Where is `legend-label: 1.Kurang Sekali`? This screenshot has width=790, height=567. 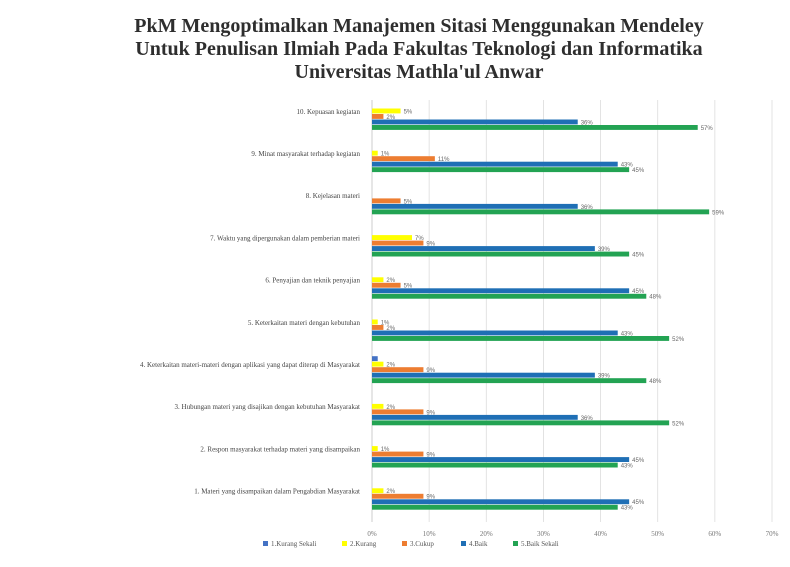 legend-label: 1.Kurang Sekali is located at coordinates (294, 544).